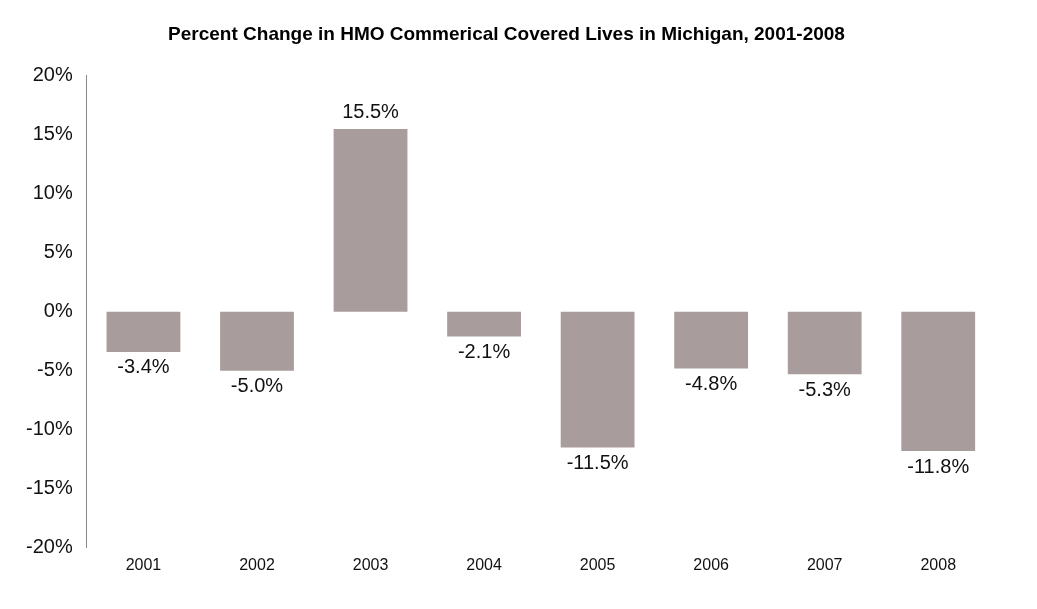  What do you see at coordinates (49, 487) in the screenshot?
I see `y-tick-label: -15%` at bounding box center [49, 487].